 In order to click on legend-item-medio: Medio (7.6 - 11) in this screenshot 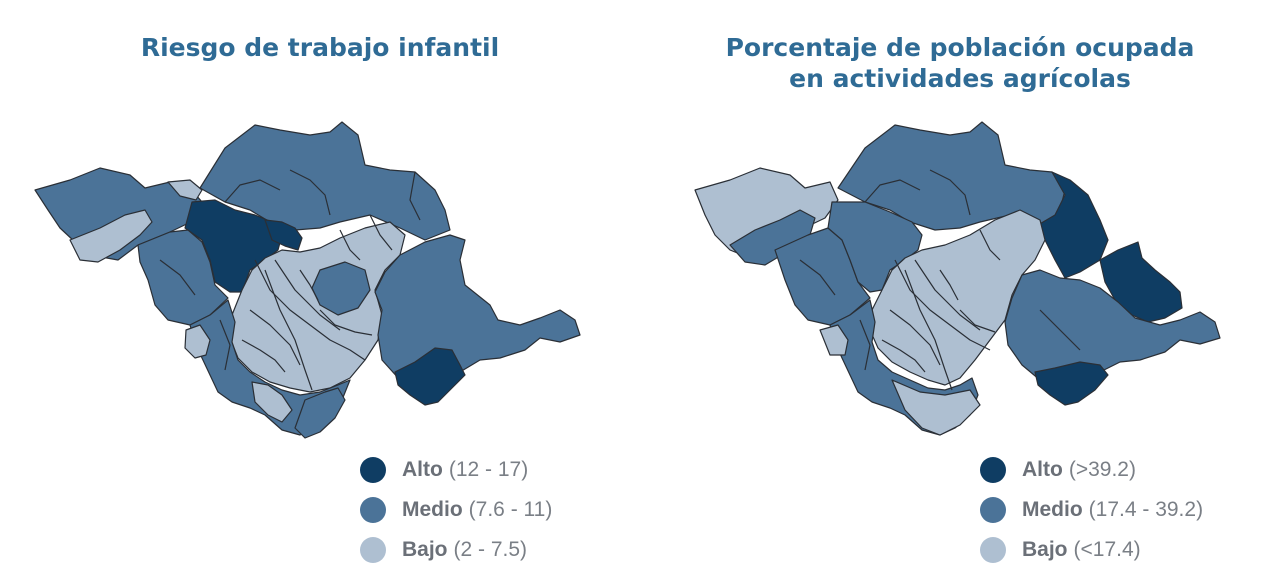, I will do `click(456, 510)`.